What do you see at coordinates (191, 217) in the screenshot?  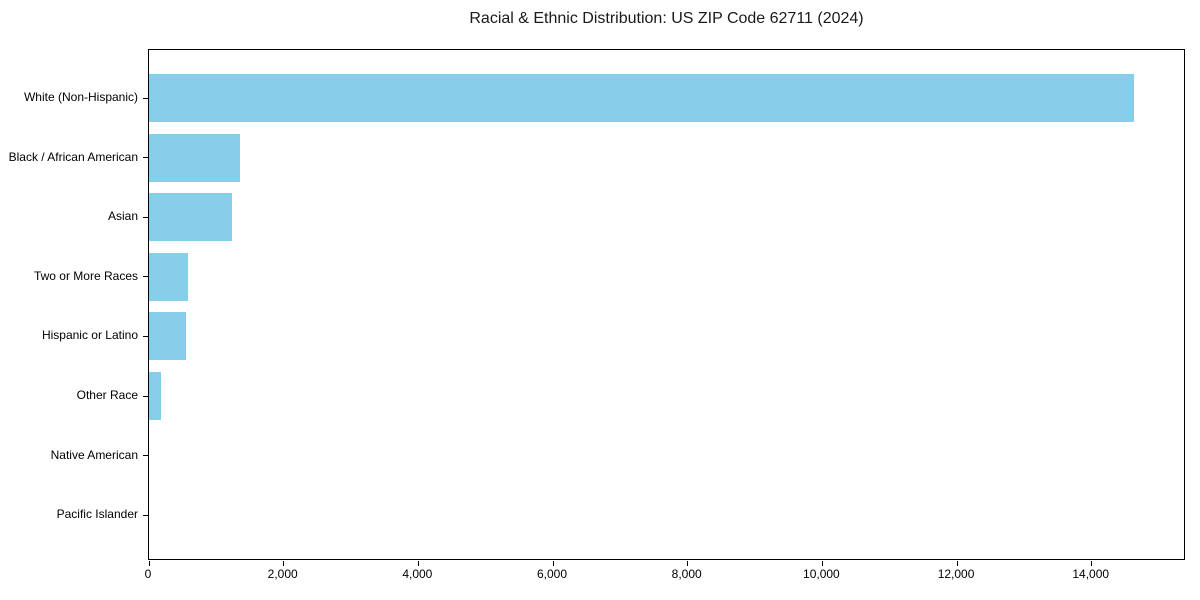 I see `bar-asian` at bounding box center [191, 217].